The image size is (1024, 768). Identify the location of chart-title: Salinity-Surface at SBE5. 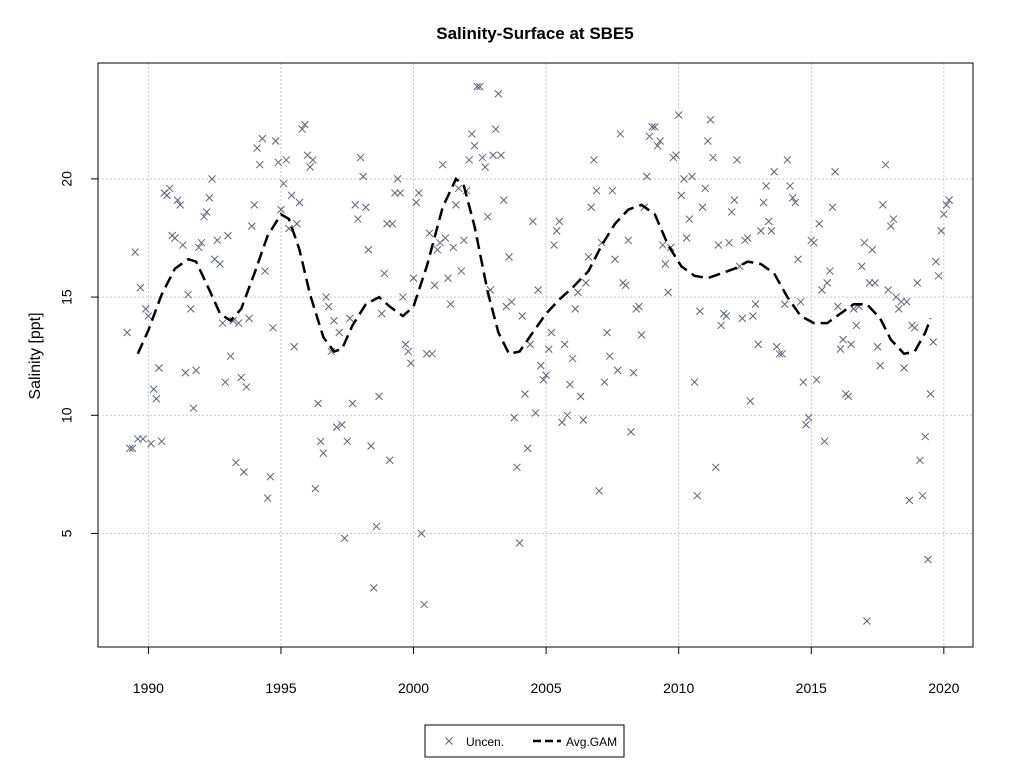
(534, 33).